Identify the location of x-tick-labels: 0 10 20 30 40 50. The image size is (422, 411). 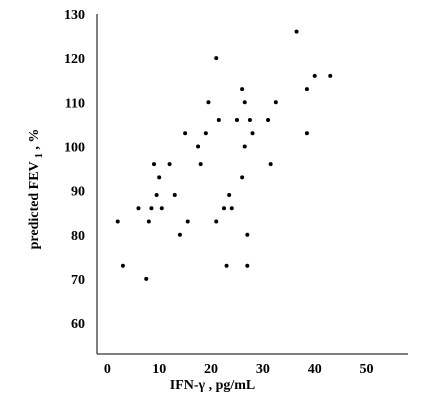
(239, 369).